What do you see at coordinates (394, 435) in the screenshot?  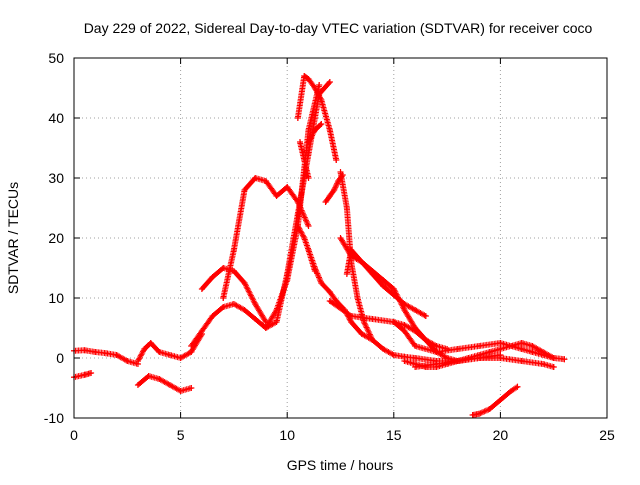 I see `x-tick-label: 15` at bounding box center [394, 435].